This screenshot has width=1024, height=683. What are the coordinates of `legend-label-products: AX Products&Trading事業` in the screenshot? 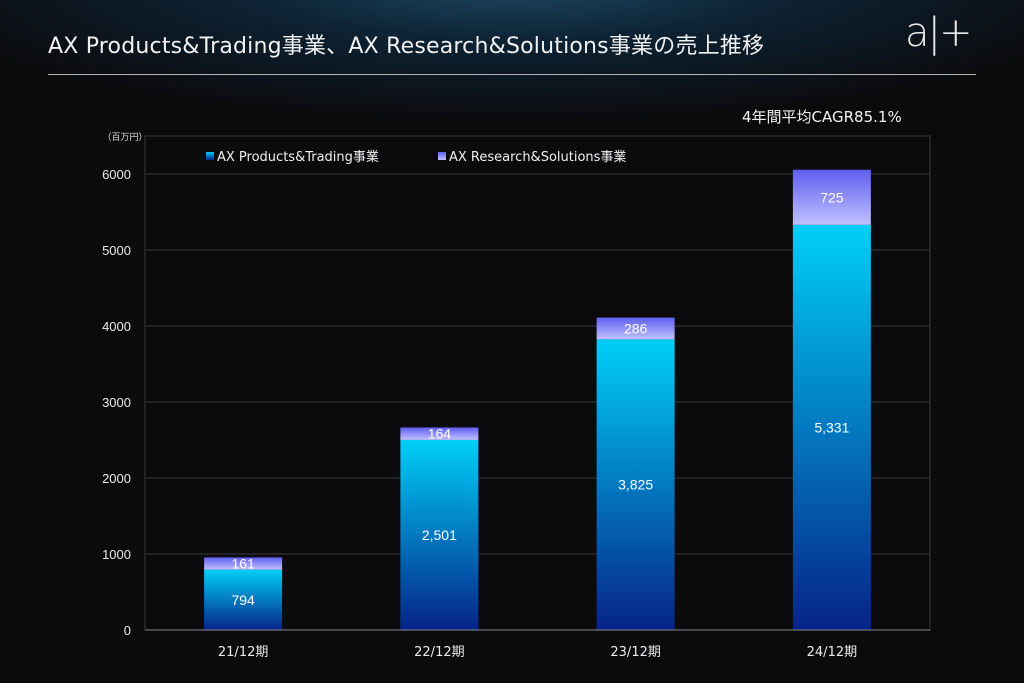 It's located at (298, 157).